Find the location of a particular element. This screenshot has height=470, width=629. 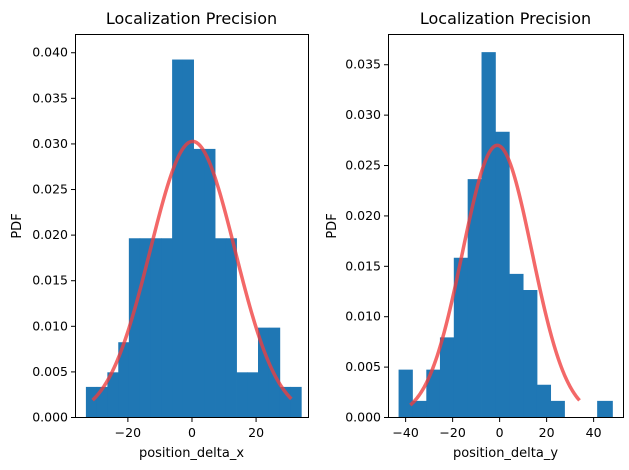

y-axis-ticks-y: 0.000 0.005 0.010 0.015 0.020 0.025 0.030 0.035 is located at coordinates (367, 241).